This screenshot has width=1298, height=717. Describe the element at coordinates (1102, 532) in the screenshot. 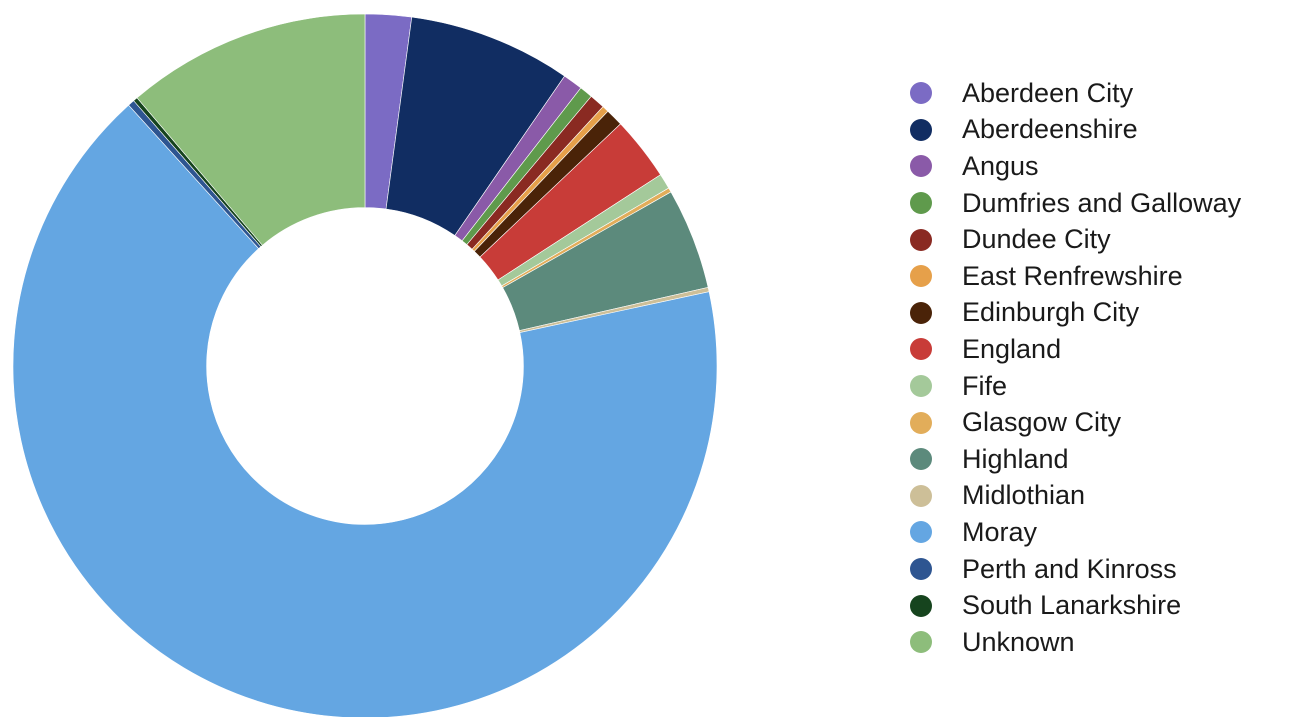

I see `legend-item-moray: Moray` at that location.